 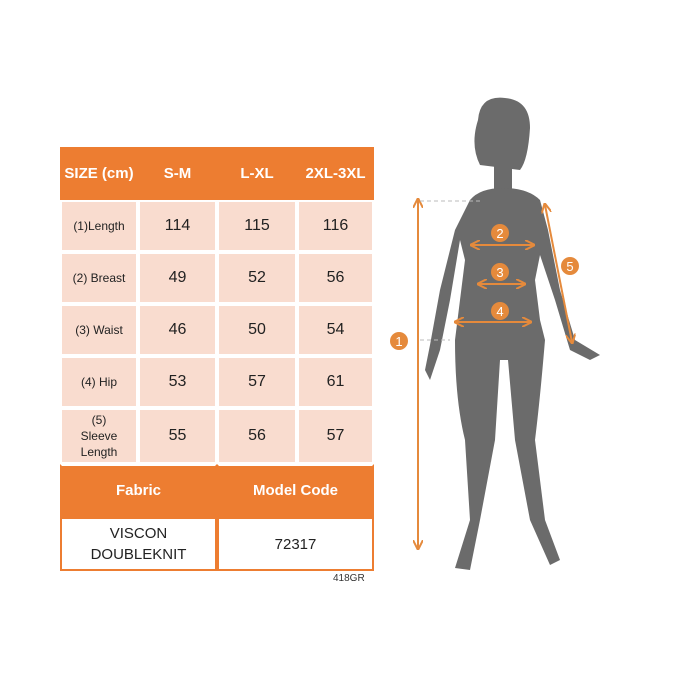 I want to click on product-code: 418GR, so click(x=349, y=578).